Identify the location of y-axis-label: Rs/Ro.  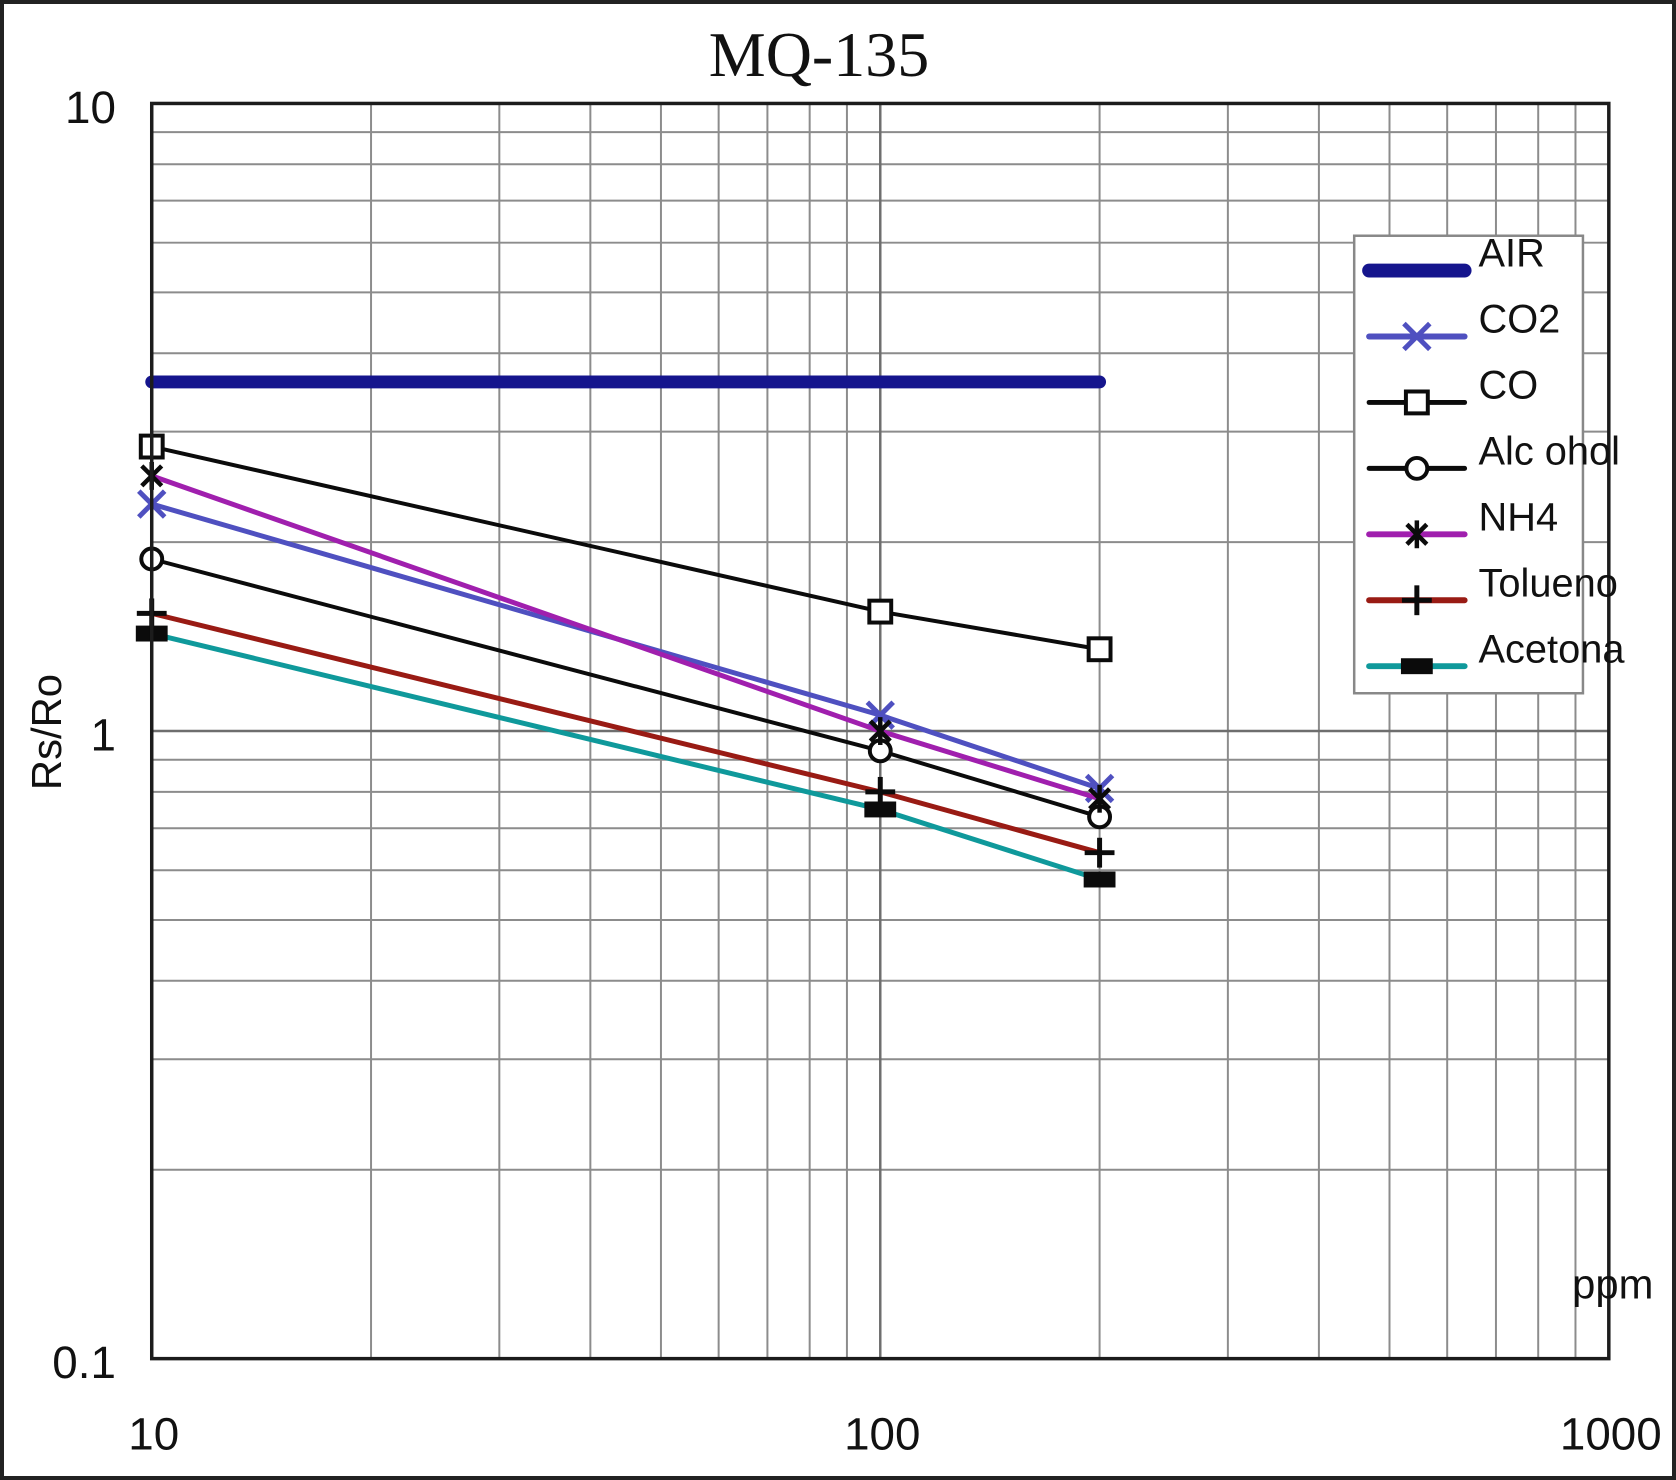
(46, 732).